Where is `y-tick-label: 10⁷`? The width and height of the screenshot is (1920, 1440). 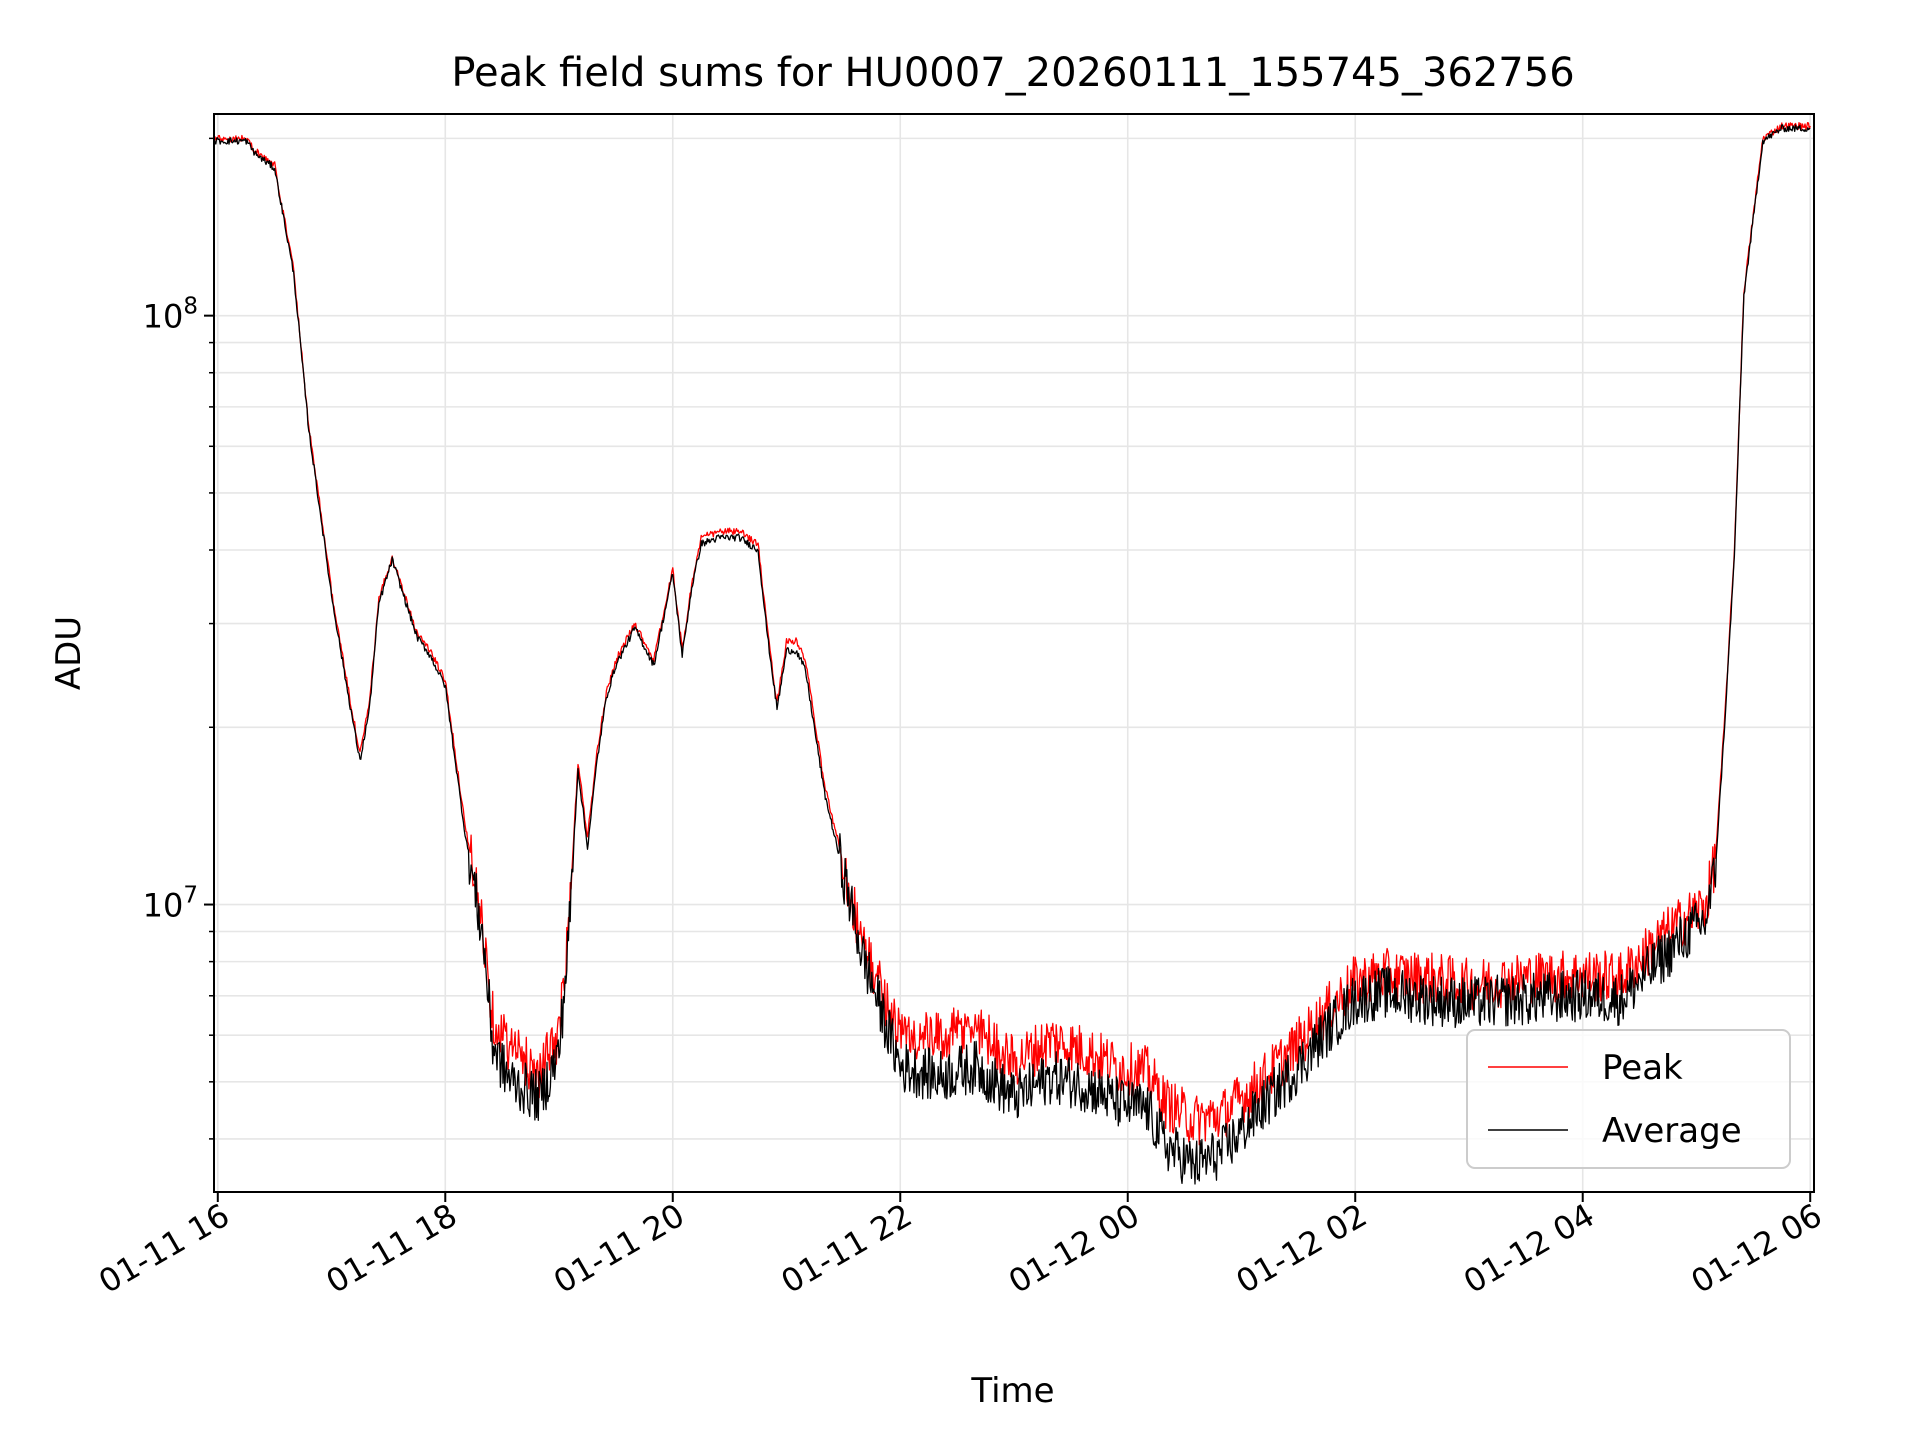 y-tick-label: 10⁷ is located at coordinates (170, 904).